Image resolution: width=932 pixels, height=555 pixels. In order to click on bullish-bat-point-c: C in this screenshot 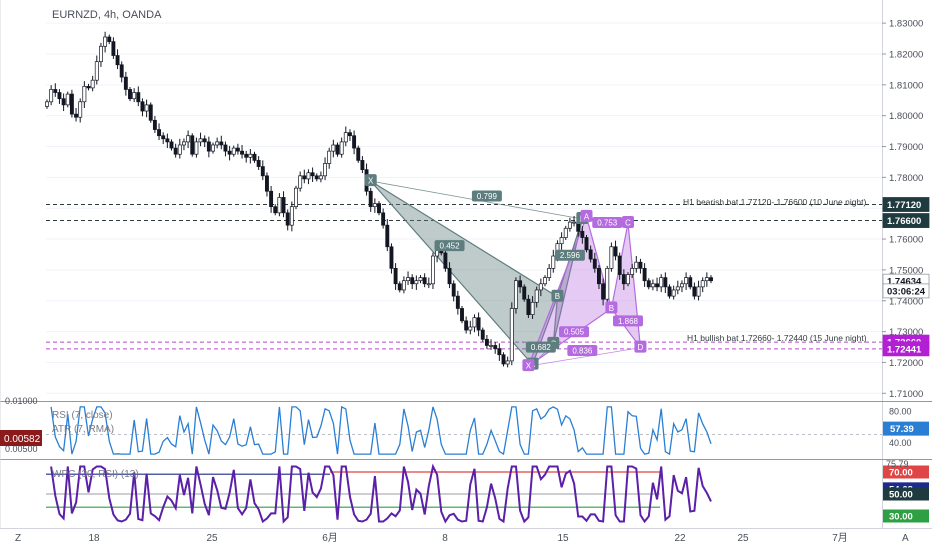, I will do `click(628, 222)`.